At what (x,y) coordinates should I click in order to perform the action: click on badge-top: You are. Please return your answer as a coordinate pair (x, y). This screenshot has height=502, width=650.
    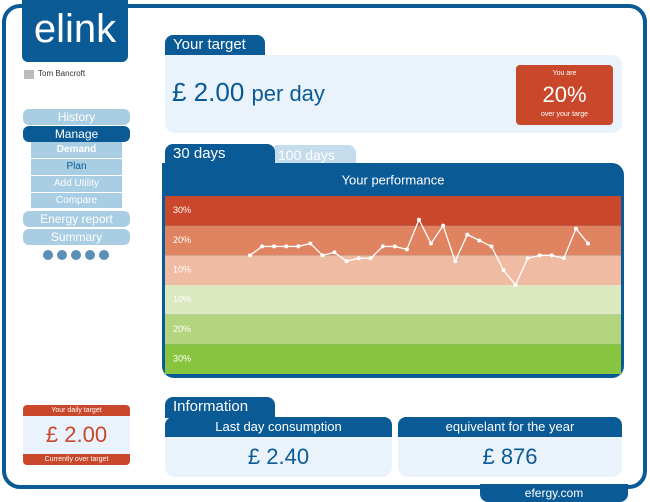
    Looking at the image, I should click on (564, 73).